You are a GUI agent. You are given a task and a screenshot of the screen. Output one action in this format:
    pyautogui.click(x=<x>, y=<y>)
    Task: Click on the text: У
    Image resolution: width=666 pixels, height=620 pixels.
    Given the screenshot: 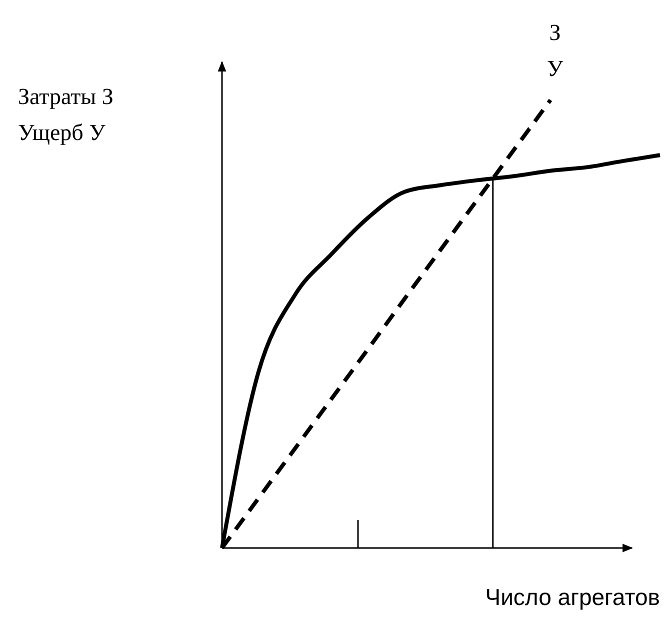 What is the action you would take?
    pyautogui.click(x=555, y=68)
    